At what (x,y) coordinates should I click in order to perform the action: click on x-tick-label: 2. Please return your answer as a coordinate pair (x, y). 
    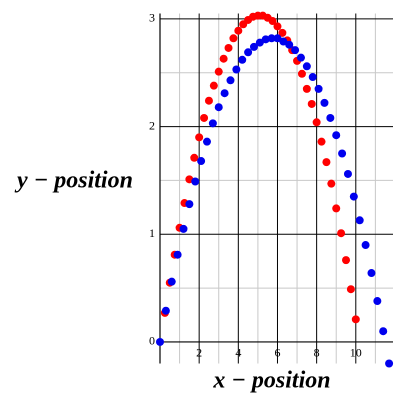
    Looking at the image, I should click on (199, 353).